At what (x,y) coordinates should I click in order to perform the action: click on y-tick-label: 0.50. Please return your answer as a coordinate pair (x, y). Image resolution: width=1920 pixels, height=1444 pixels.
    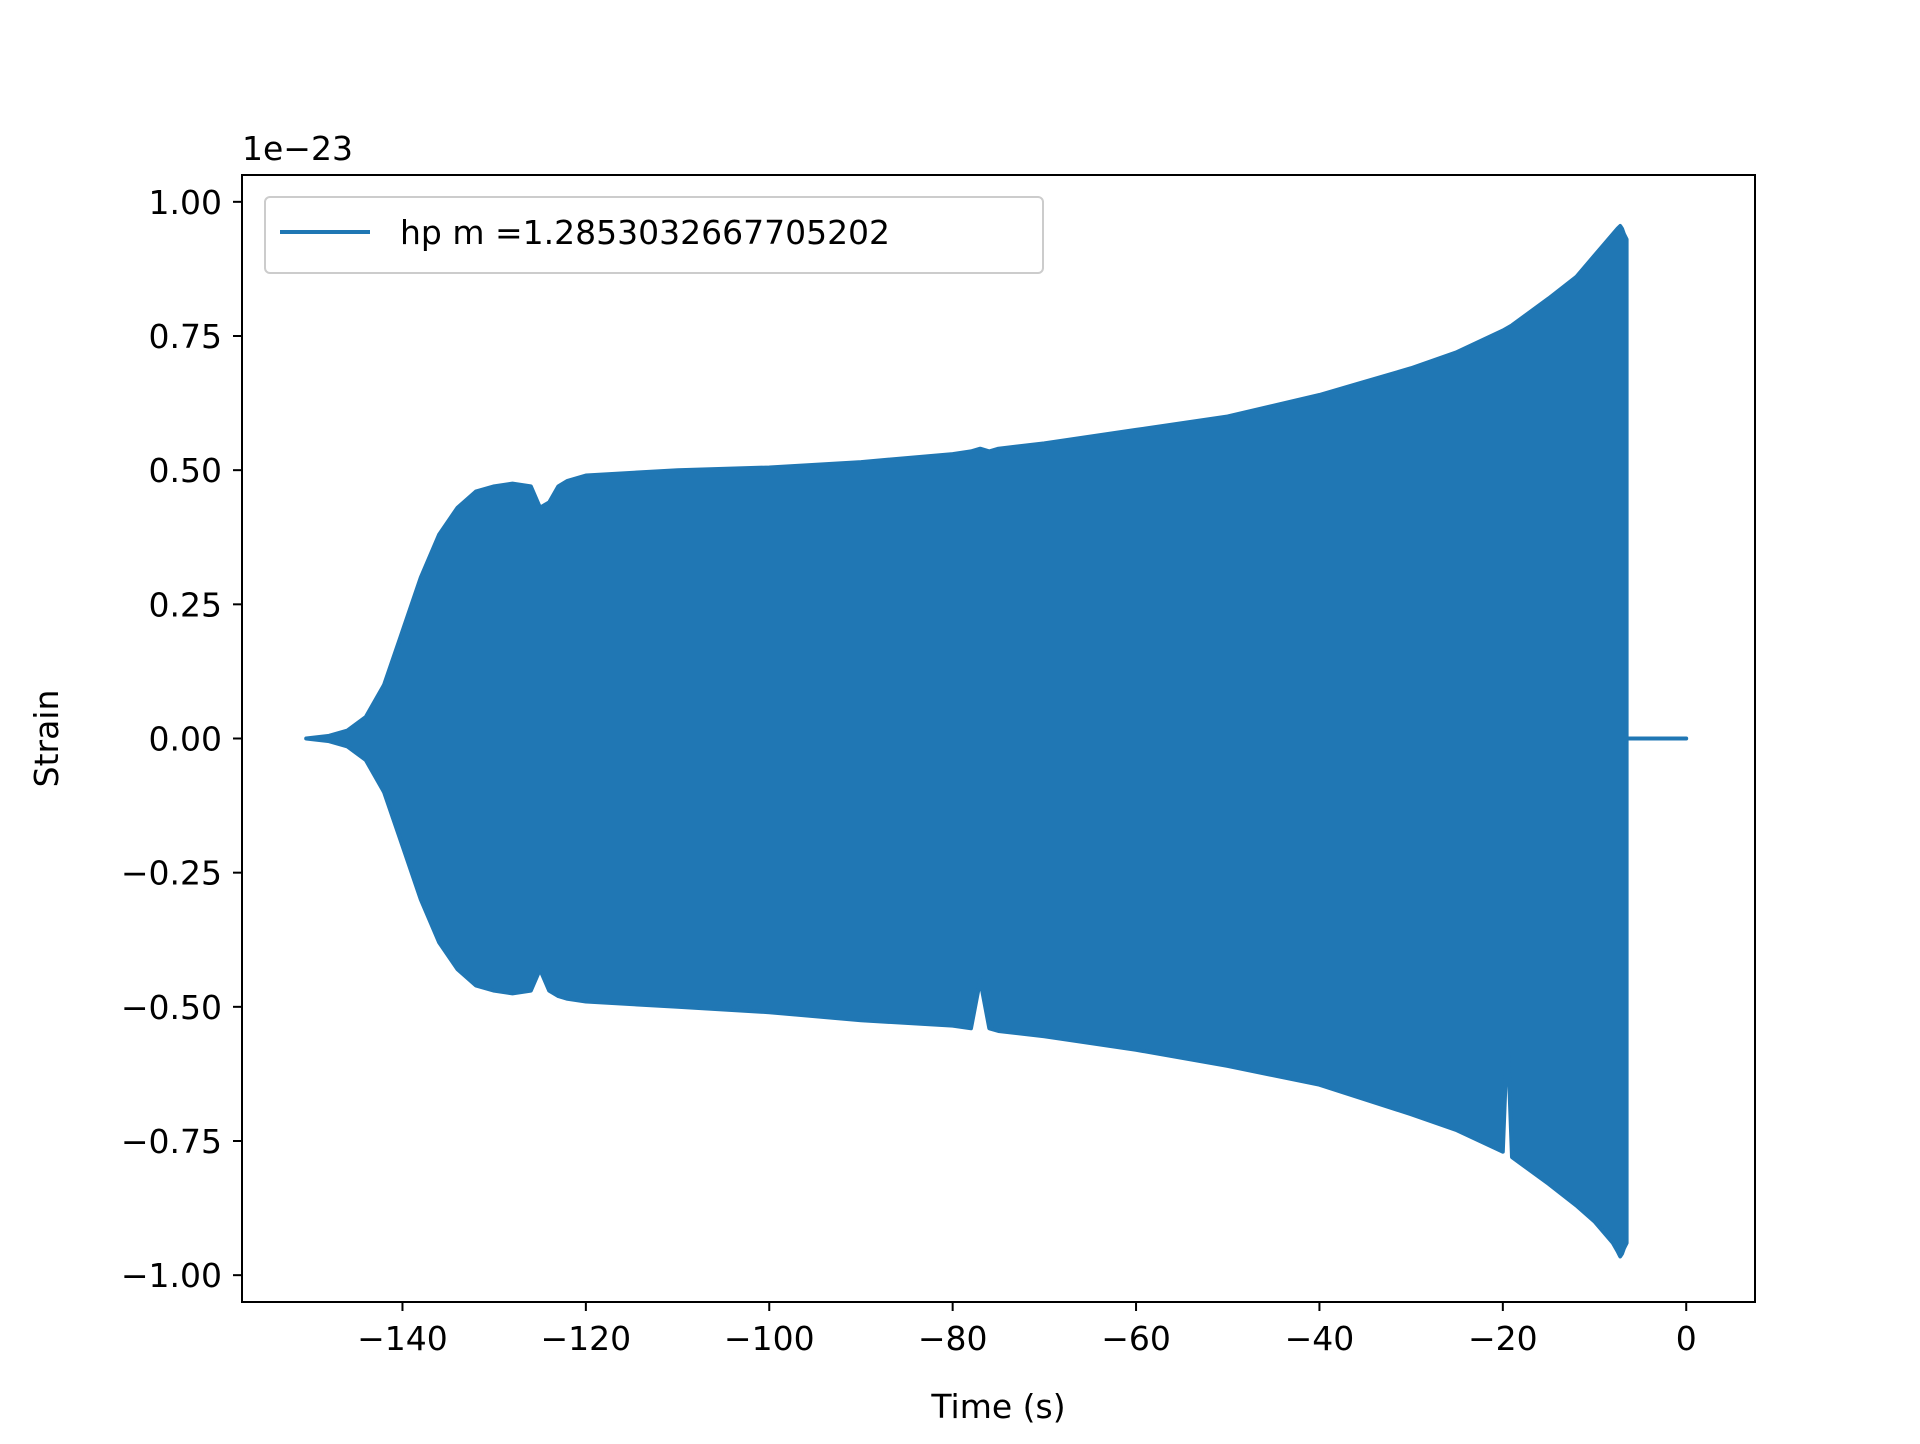
    Looking at the image, I should click on (185, 470).